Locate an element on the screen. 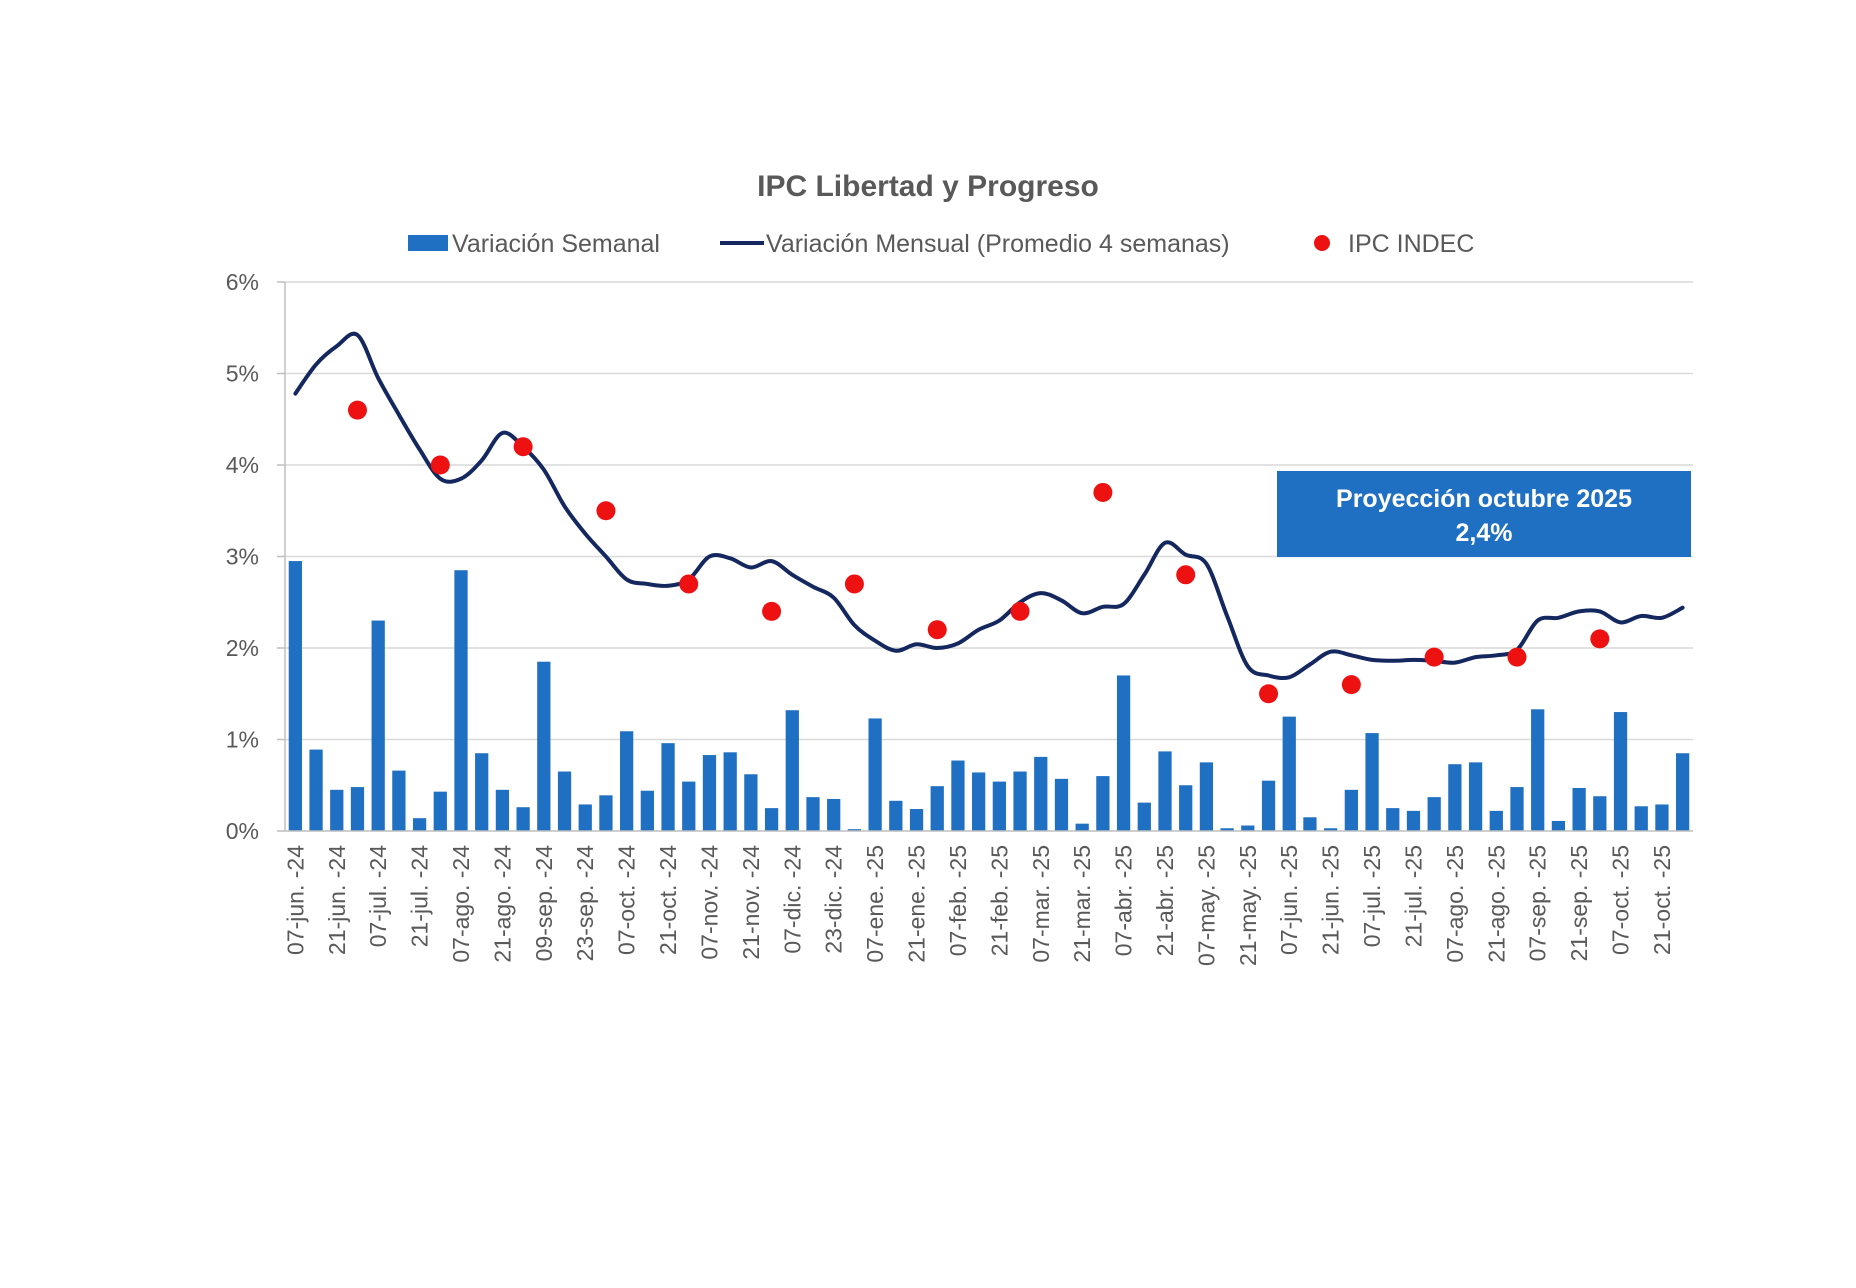  x-tick-label: 23-sep. -24 is located at coordinates (585, 903).